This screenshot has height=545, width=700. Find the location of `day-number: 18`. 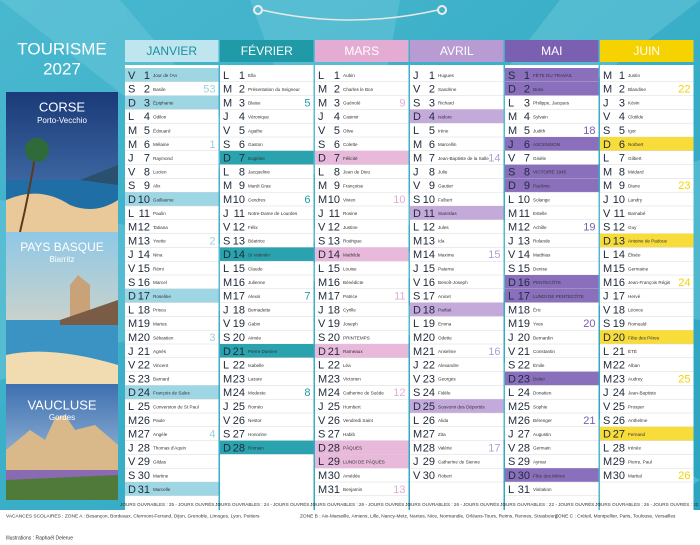

day-number: 18 is located at coordinates (144, 310).